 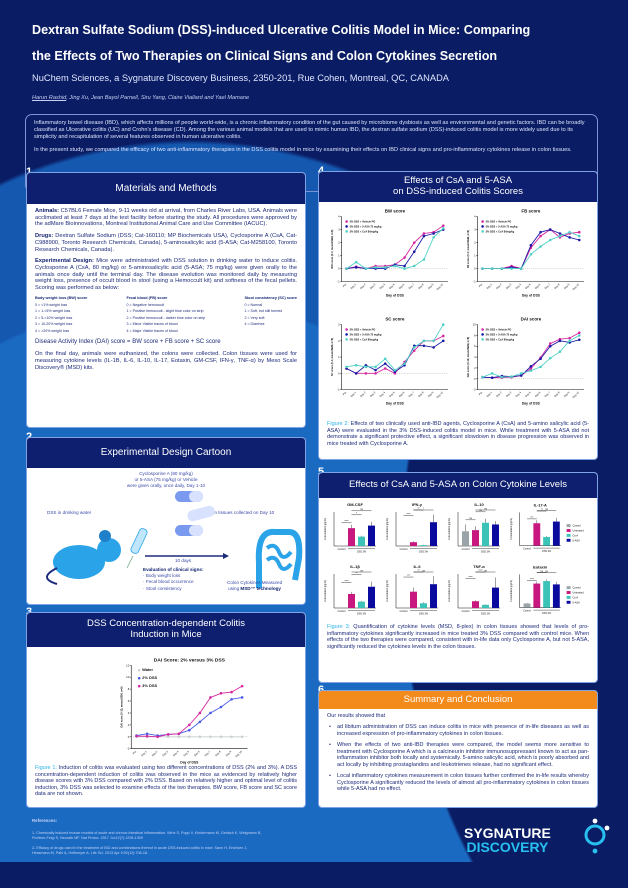 What do you see at coordinates (363, 221) in the screenshot?
I see `legend-label: 3% DSS + Vehicle PO` at bounding box center [363, 221].